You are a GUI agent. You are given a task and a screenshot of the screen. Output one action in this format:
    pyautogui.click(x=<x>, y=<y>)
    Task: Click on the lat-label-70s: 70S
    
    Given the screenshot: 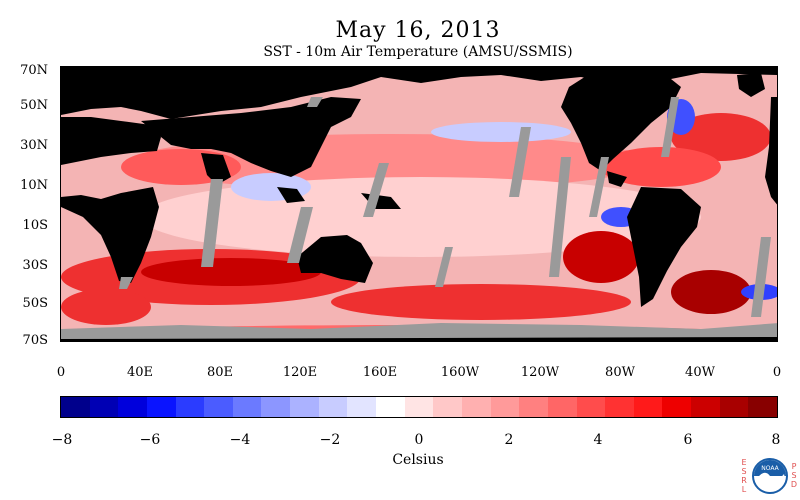 What is the action you would take?
    pyautogui.click(x=35, y=340)
    